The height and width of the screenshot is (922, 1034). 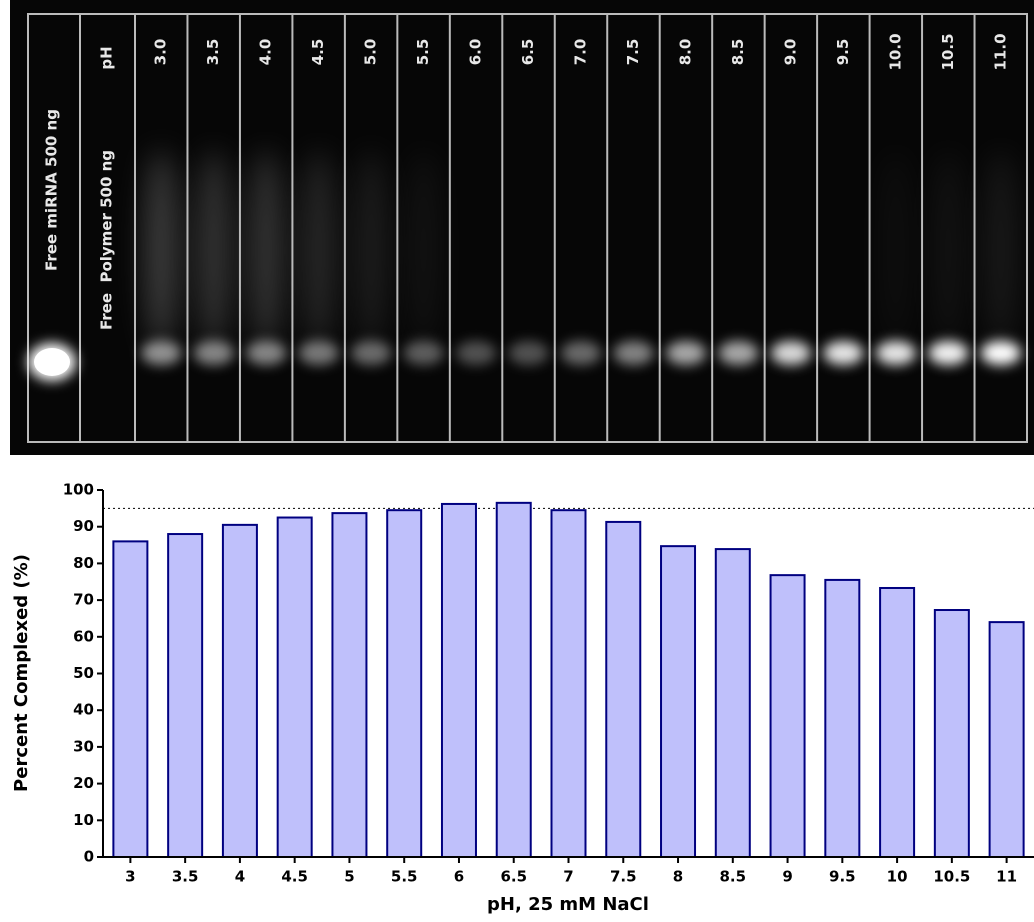 I want to click on x-tick-label: 9.5, so click(x=842, y=877).